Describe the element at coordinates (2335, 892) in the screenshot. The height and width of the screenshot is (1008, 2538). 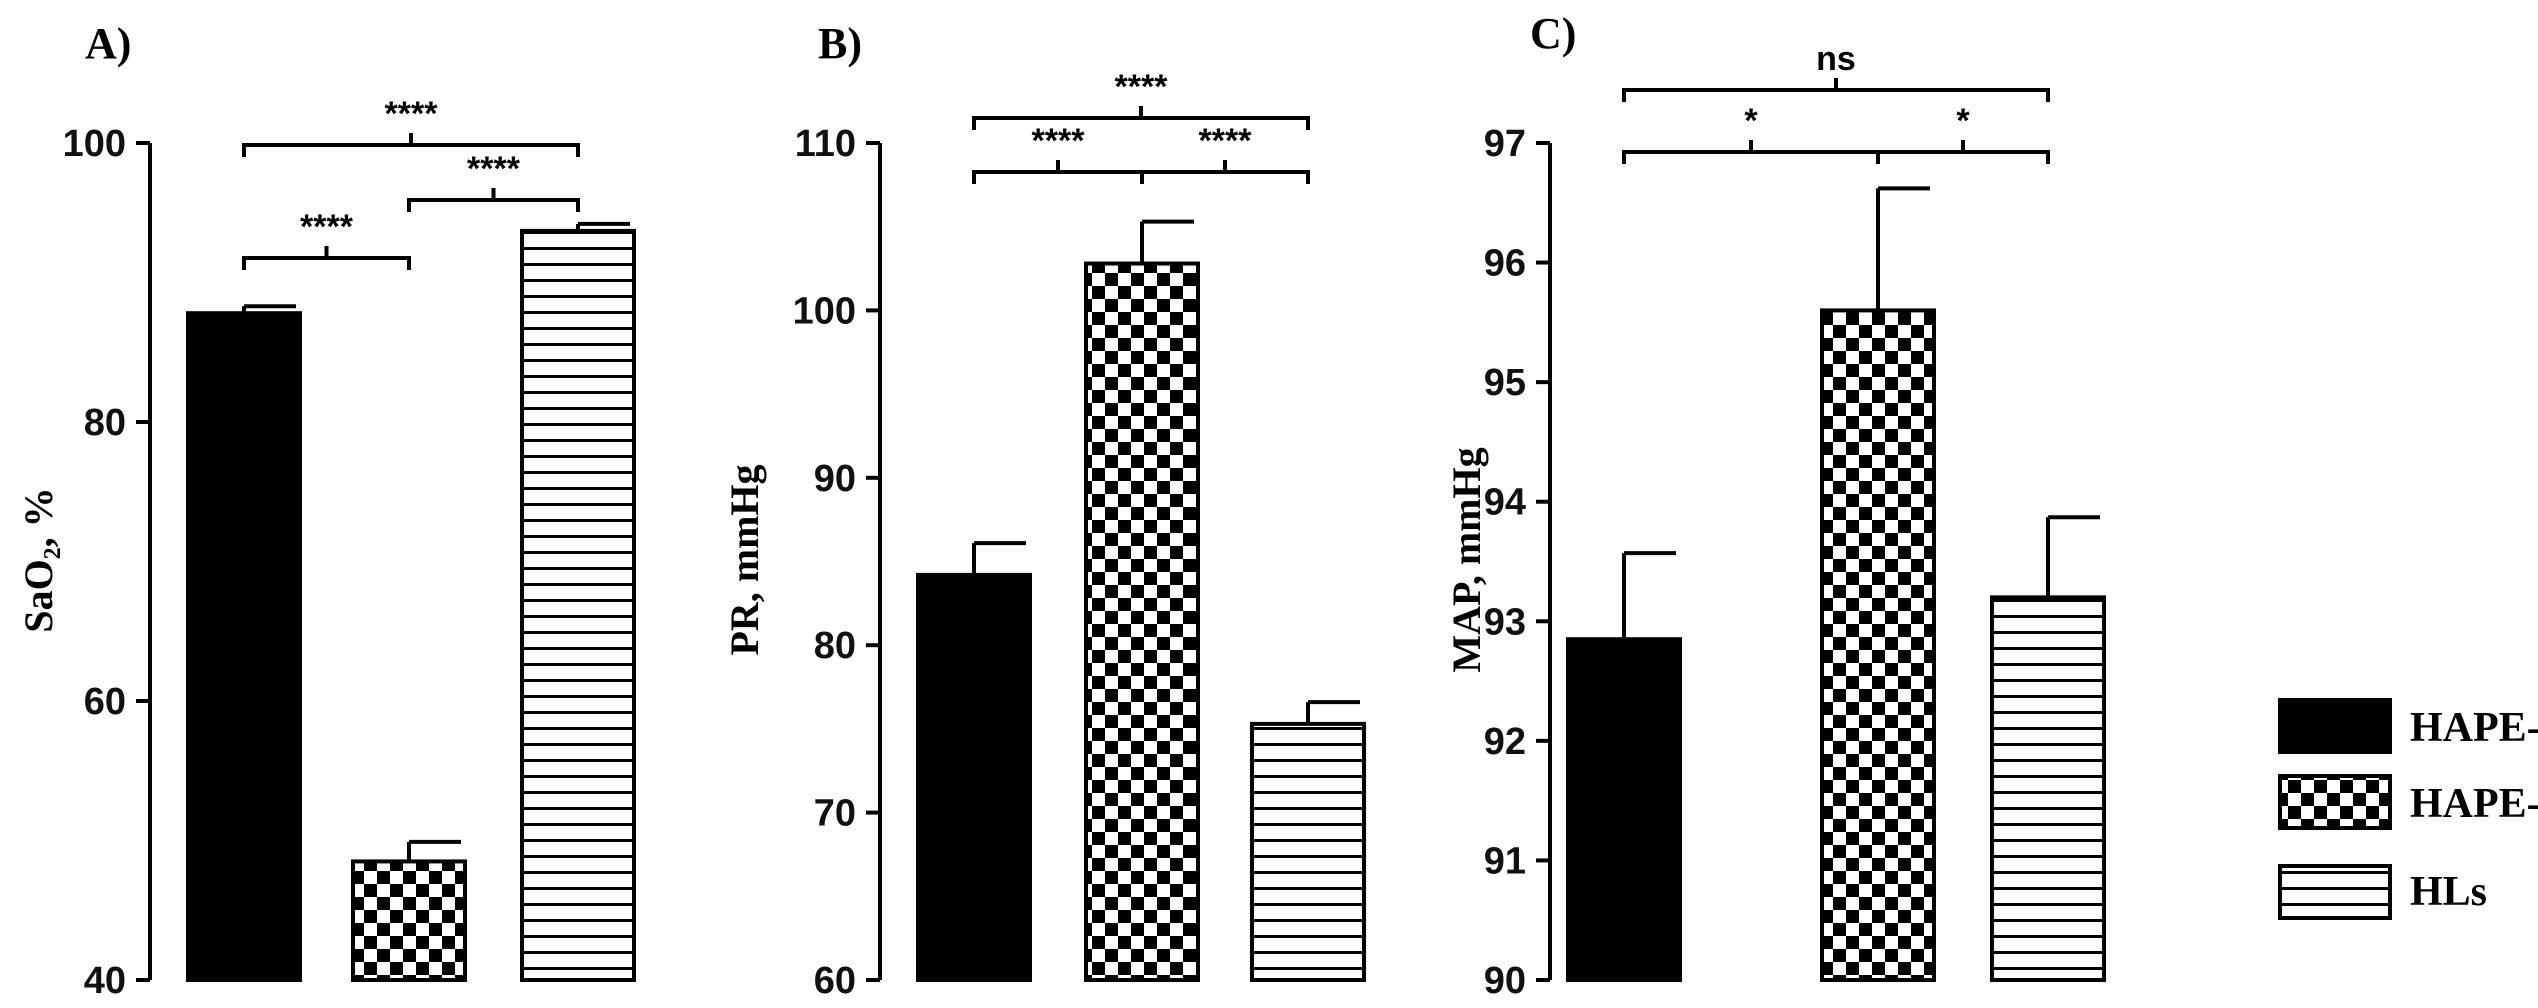
I see `legend-swatch-hls` at that location.